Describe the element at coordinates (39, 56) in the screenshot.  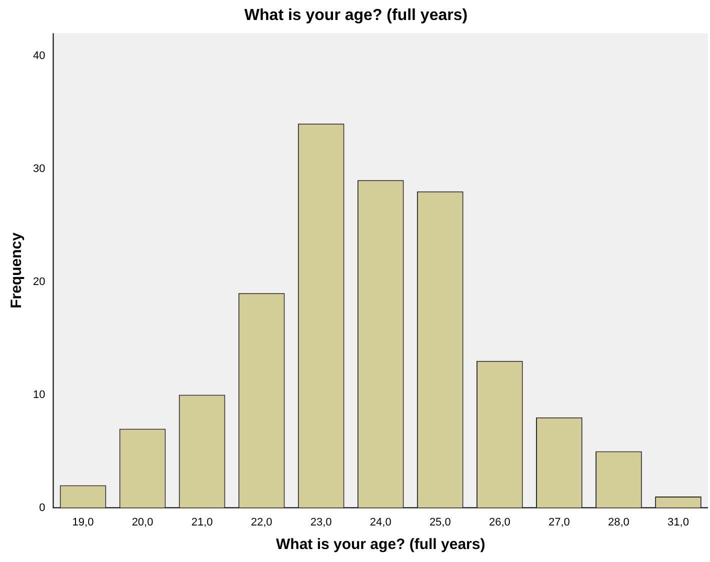
I see `y-tick-label: 40` at that location.